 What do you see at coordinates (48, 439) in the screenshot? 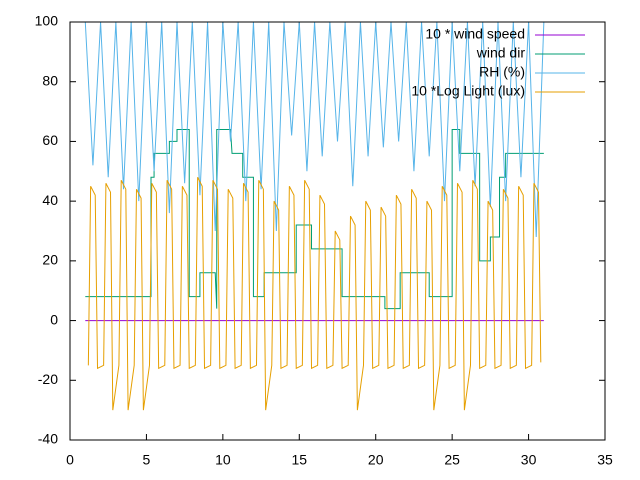
I see `y-tick-label: -40` at bounding box center [48, 439].